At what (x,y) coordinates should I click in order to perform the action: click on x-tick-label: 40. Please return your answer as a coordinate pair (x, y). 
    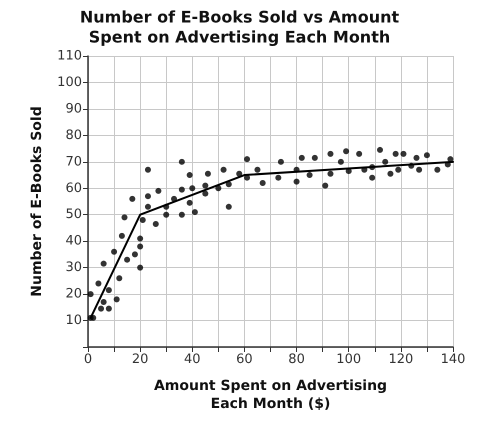
    Looking at the image, I should click on (192, 359).